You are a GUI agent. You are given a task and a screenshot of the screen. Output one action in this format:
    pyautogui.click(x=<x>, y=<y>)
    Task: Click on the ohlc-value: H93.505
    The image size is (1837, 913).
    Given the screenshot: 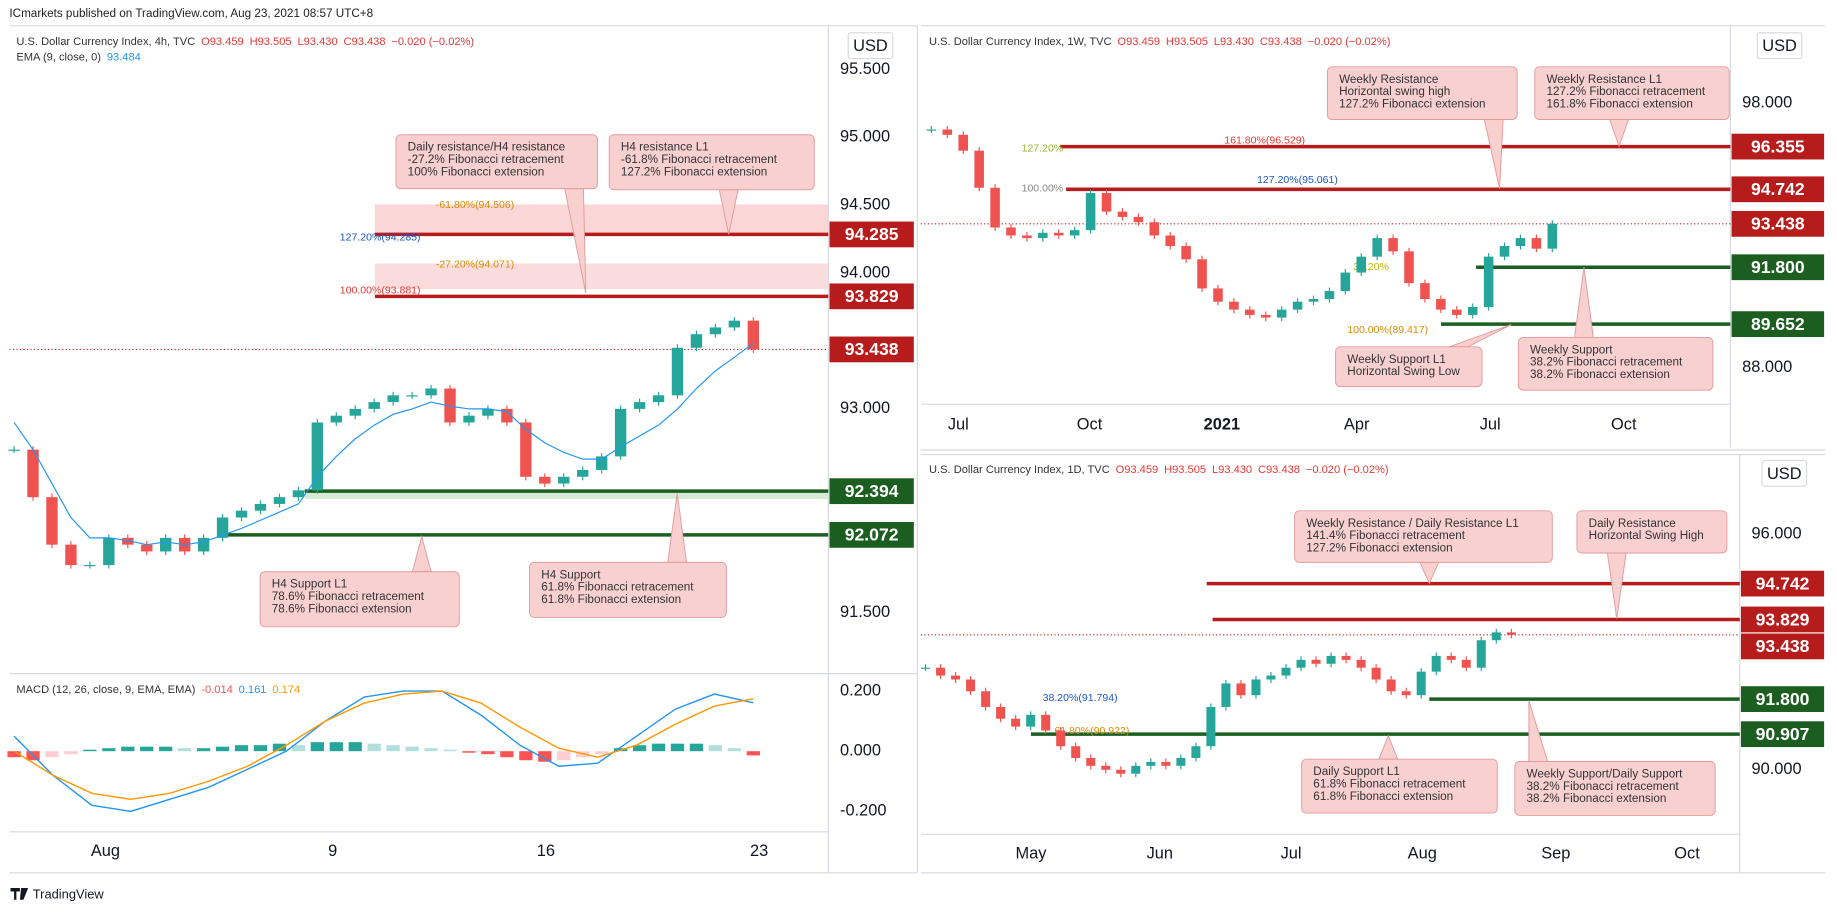 What is the action you would take?
    pyautogui.click(x=1185, y=470)
    